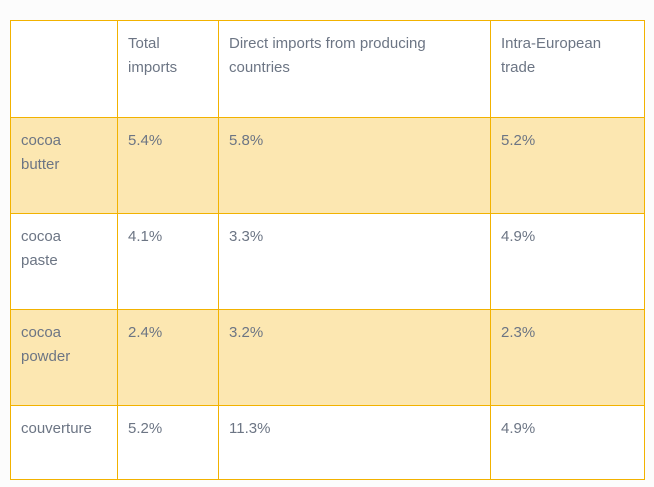  I want to click on cell-direct-imports: 11.3%, so click(354, 442).